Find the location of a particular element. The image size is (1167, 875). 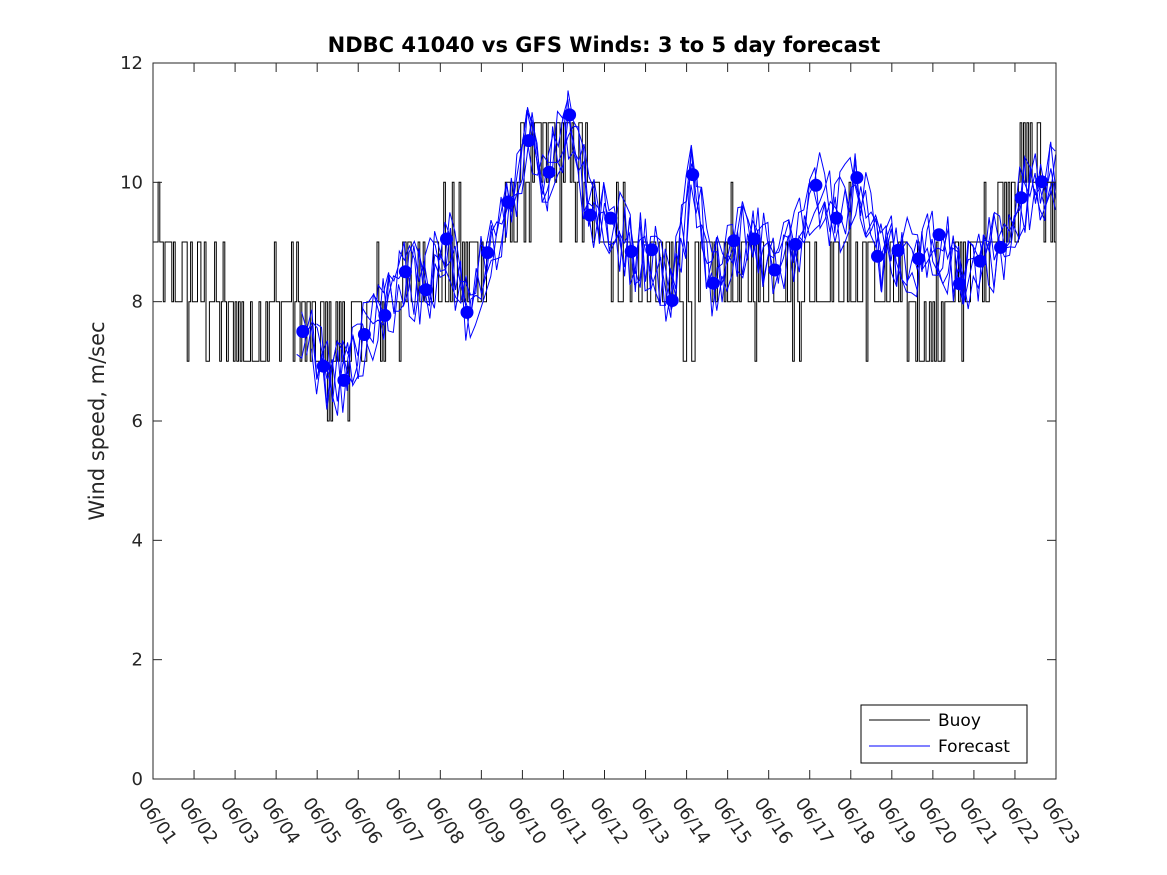

legend-label-buoy: Buoy is located at coordinates (959, 721).